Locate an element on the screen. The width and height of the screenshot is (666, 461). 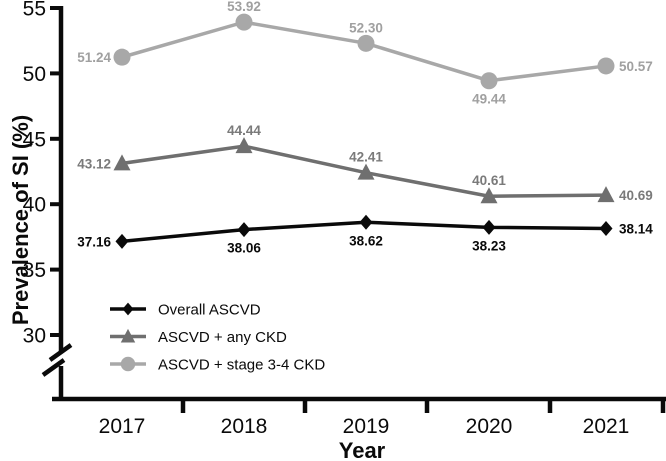
data-point-label: 49.44 is located at coordinates (489, 99).